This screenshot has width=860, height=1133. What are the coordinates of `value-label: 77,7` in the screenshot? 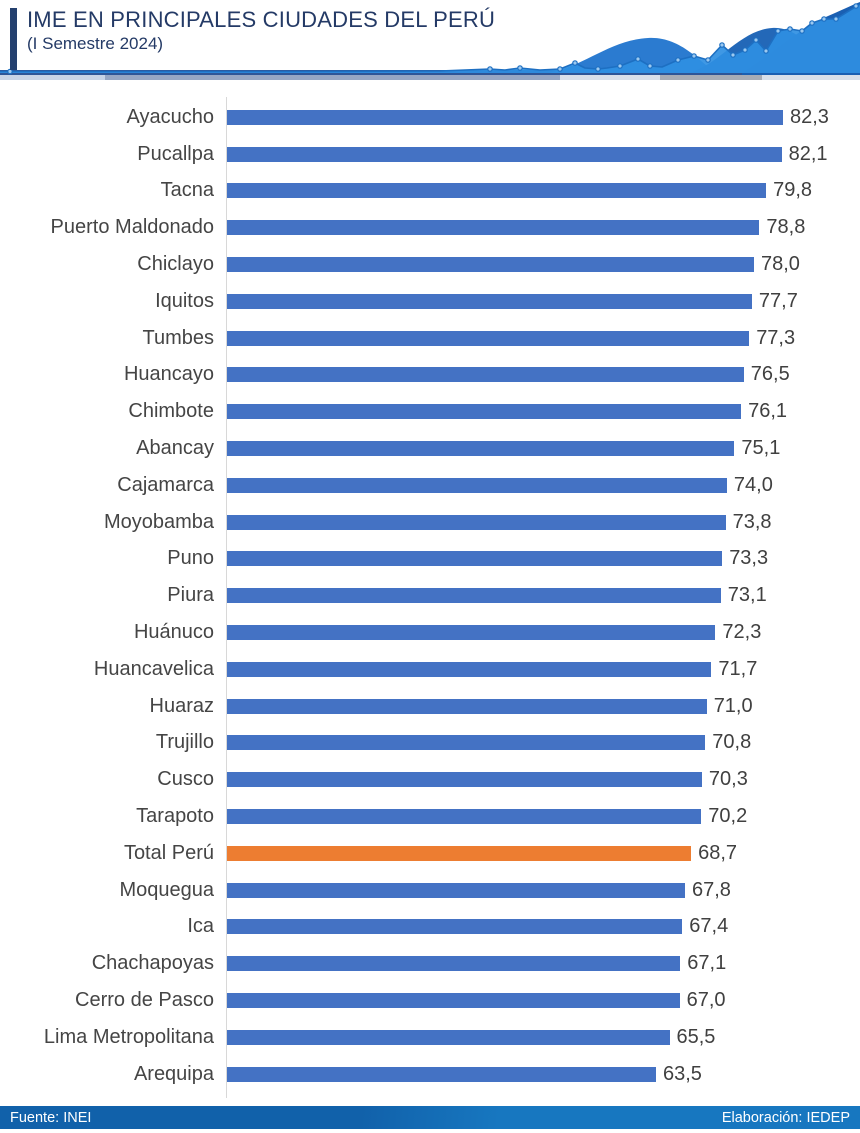 It's located at (778, 300).